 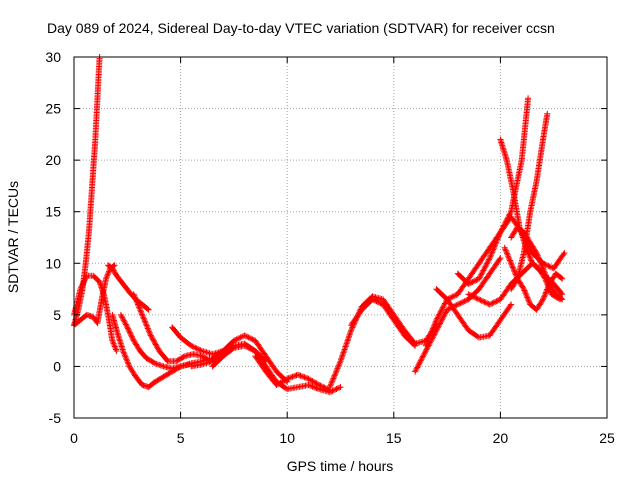 What do you see at coordinates (340, 466) in the screenshot?
I see `x-axis-label: GPS time / hours` at bounding box center [340, 466].